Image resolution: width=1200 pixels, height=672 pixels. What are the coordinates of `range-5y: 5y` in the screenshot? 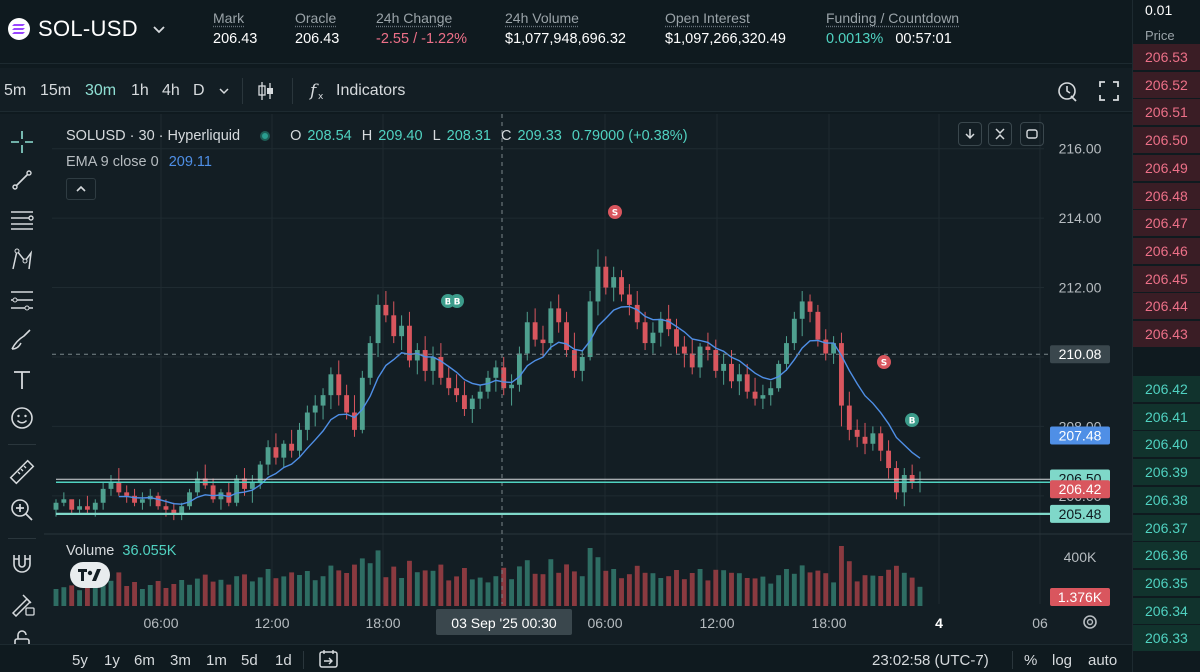 It's located at (80, 660).